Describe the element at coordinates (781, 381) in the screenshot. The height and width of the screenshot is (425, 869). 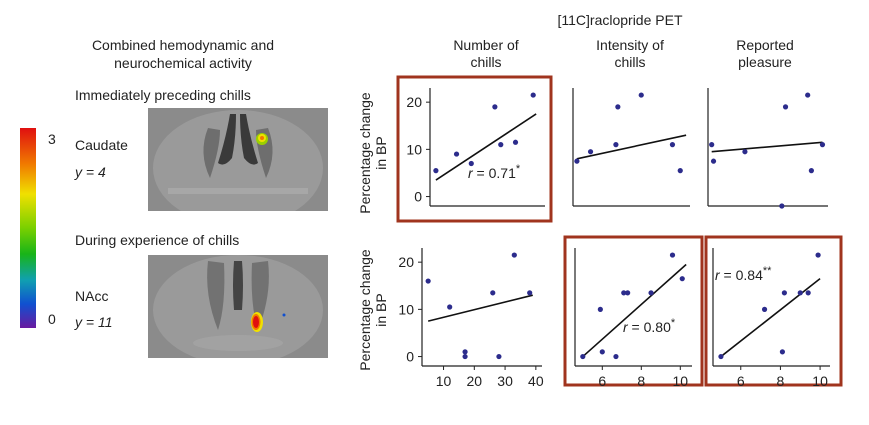
I see `panel-bottom-3-xtick-label: 8` at that location.